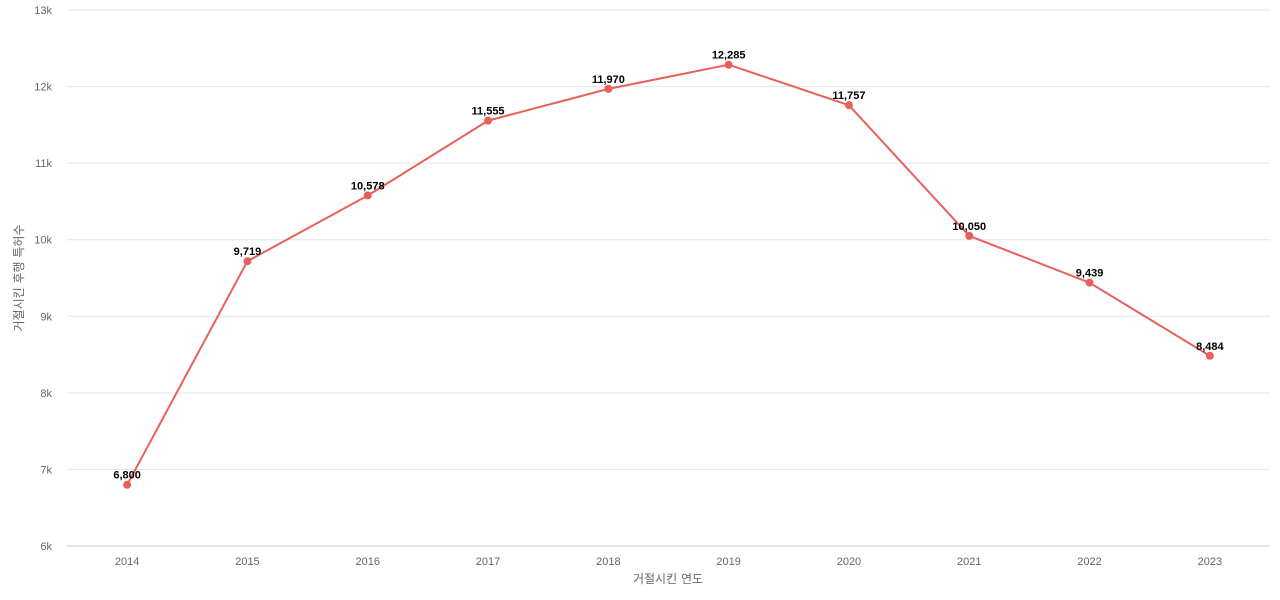 This screenshot has width=1280, height=600. Describe the element at coordinates (127, 562) in the screenshot. I see `x-tick-label: 2014` at that location.